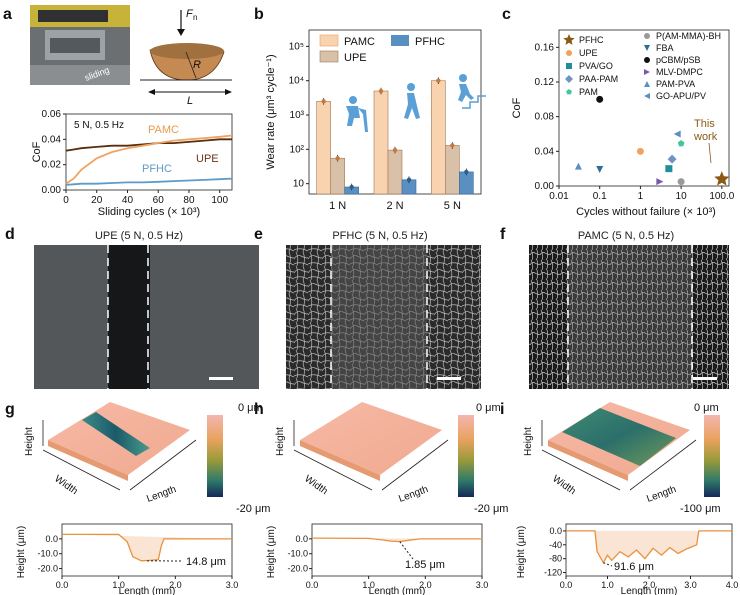  What do you see at coordinates (99, 125) in the screenshot?
I see `cof-condition: 5 N, 0.5 Hz` at bounding box center [99, 125].